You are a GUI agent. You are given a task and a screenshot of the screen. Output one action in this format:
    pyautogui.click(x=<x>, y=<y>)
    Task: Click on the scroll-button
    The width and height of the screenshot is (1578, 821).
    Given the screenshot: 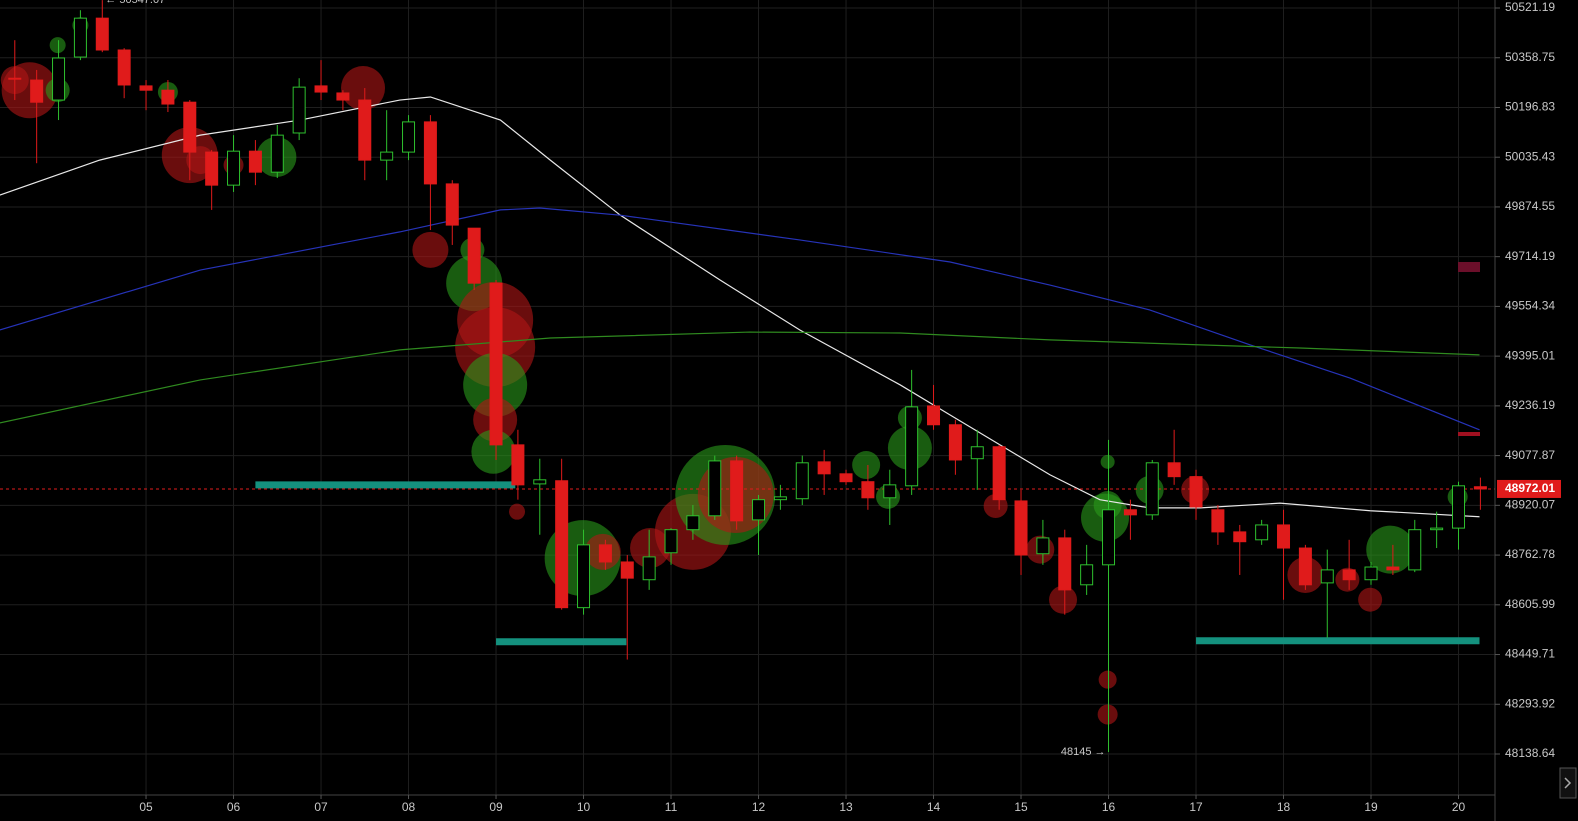 What is the action you would take?
    pyautogui.click(x=1568, y=783)
    